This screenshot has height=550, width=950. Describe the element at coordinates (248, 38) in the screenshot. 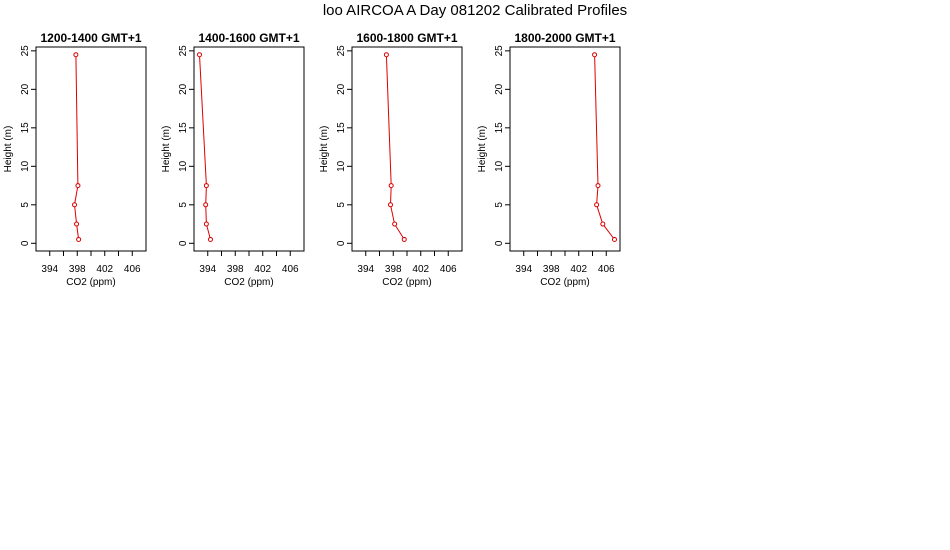

I see `panel-title: 1400-1600 GMT+1` at that location.